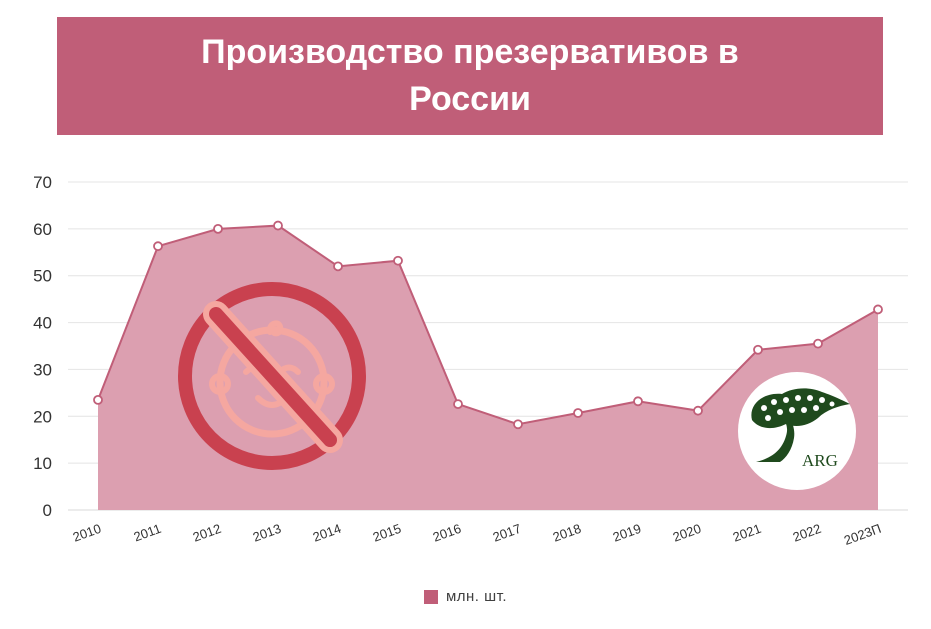 The image size is (931, 629). I want to click on no-baby-icon, so click(272, 376).